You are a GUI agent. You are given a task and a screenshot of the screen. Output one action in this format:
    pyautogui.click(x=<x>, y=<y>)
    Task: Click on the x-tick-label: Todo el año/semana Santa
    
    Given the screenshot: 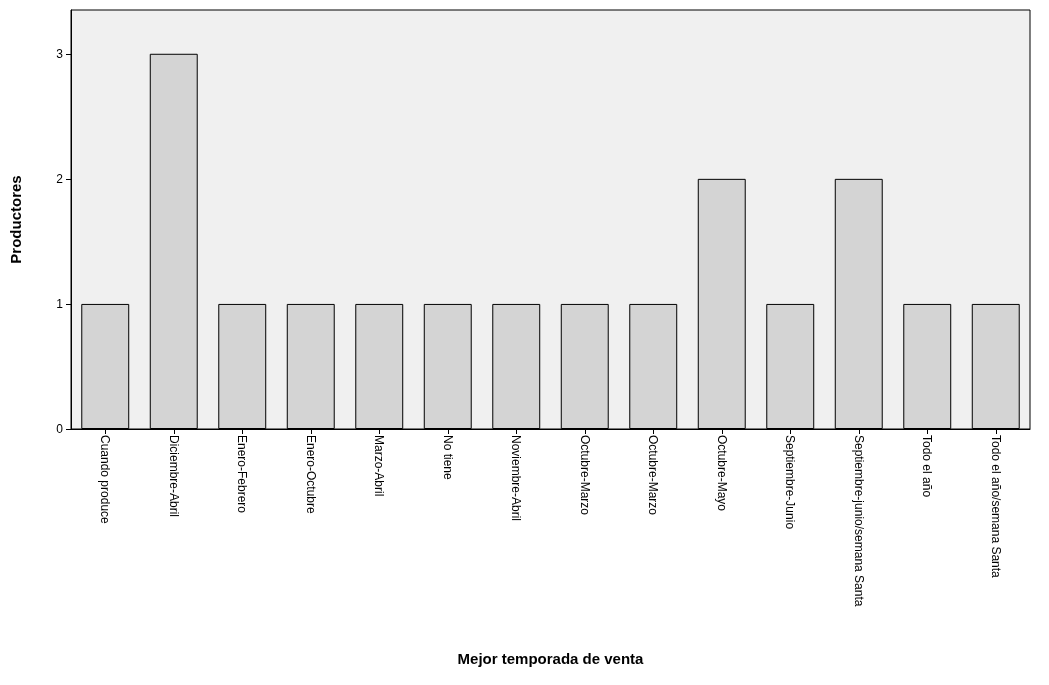 What is the action you would take?
    pyautogui.click(x=995, y=507)
    